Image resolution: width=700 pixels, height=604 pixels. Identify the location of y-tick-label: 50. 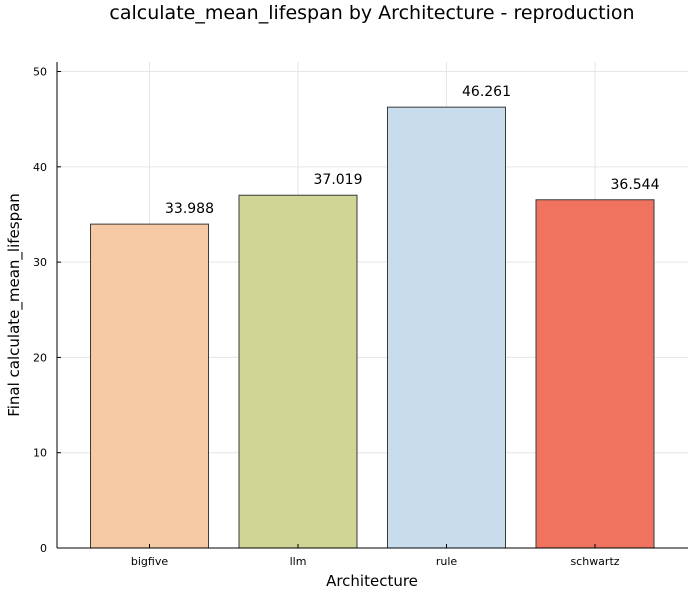
(40, 72).